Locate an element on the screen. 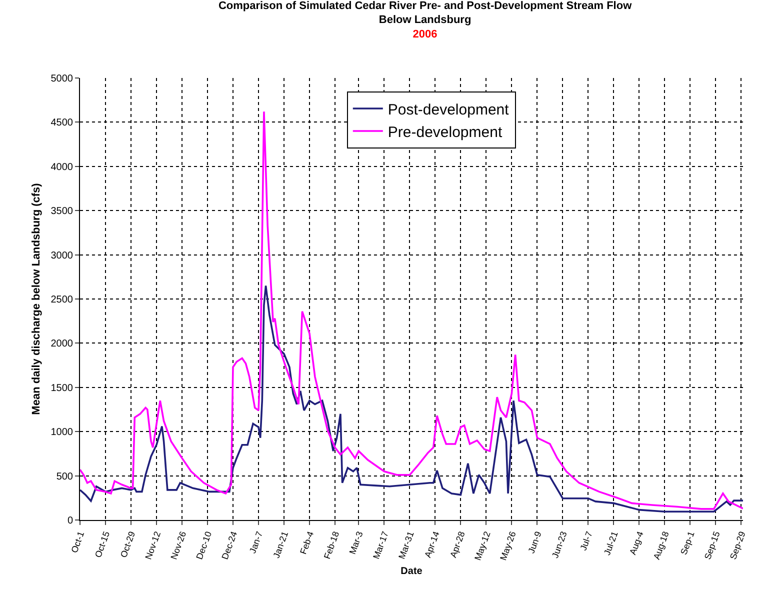 Image resolution: width=759 pixels, height=594 pixels. x-tick-label: Mar-3 is located at coordinates (356, 543).